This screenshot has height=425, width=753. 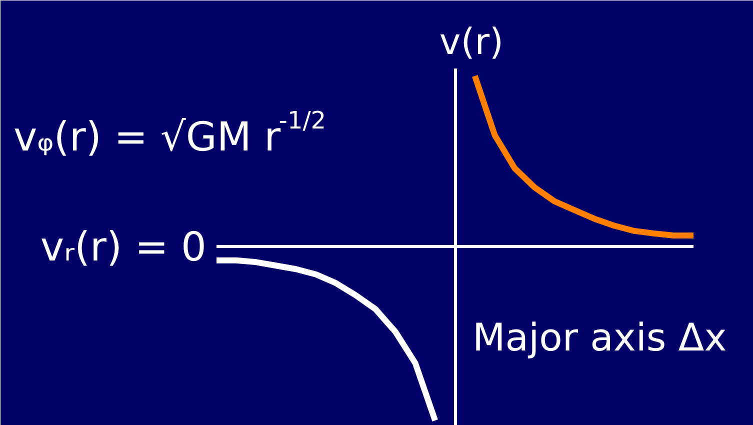 What do you see at coordinates (471, 42) in the screenshot?
I see `y-axis-title: v(r)` at bounding box center [471, 42].